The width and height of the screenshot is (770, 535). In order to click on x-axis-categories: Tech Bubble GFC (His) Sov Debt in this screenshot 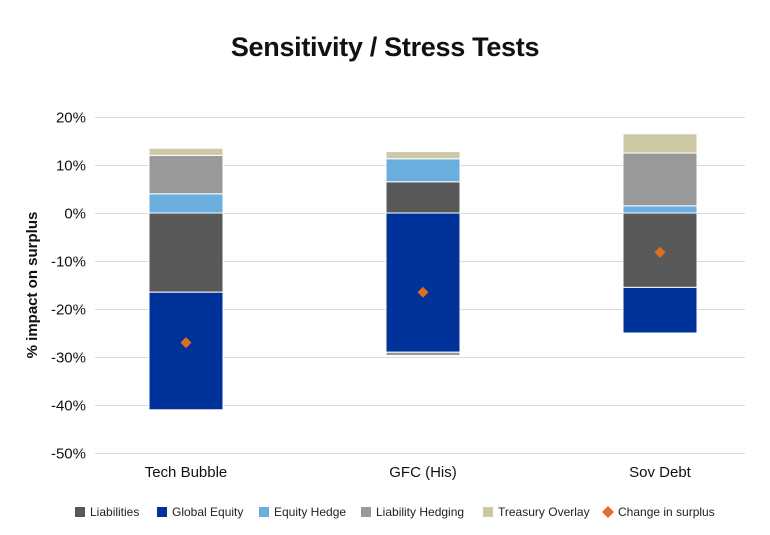, I will do `click(418, 472)`.